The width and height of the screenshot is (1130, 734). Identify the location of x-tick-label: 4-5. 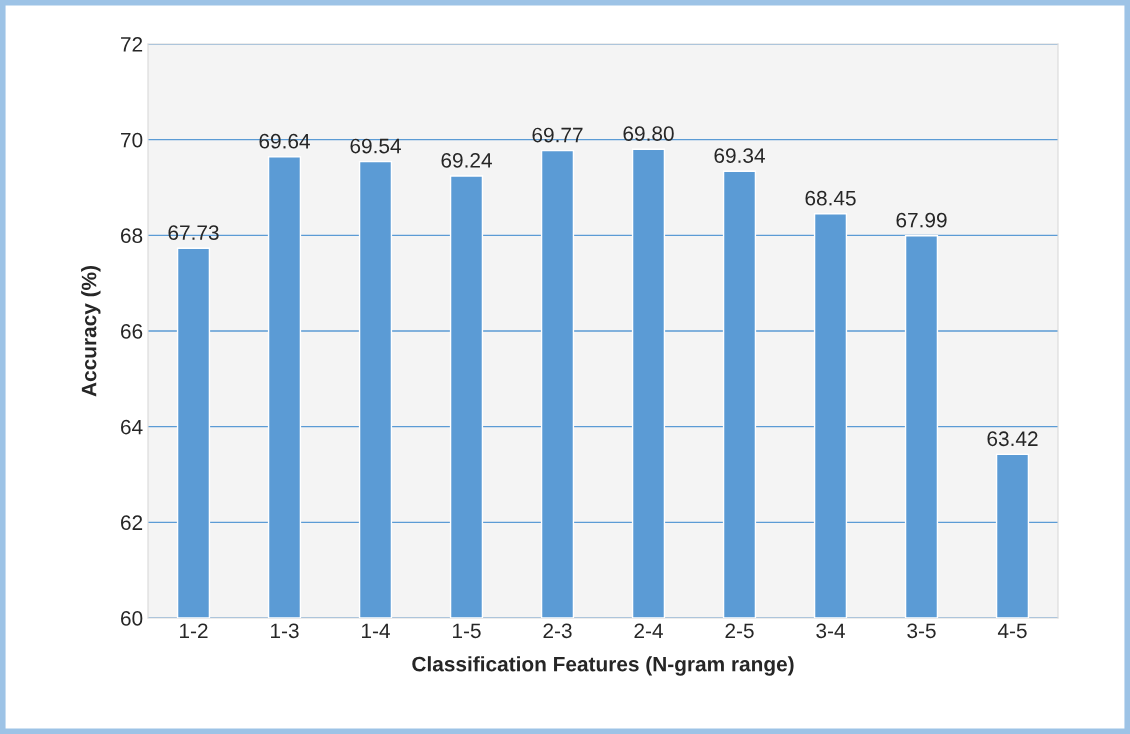
(1012, 631).